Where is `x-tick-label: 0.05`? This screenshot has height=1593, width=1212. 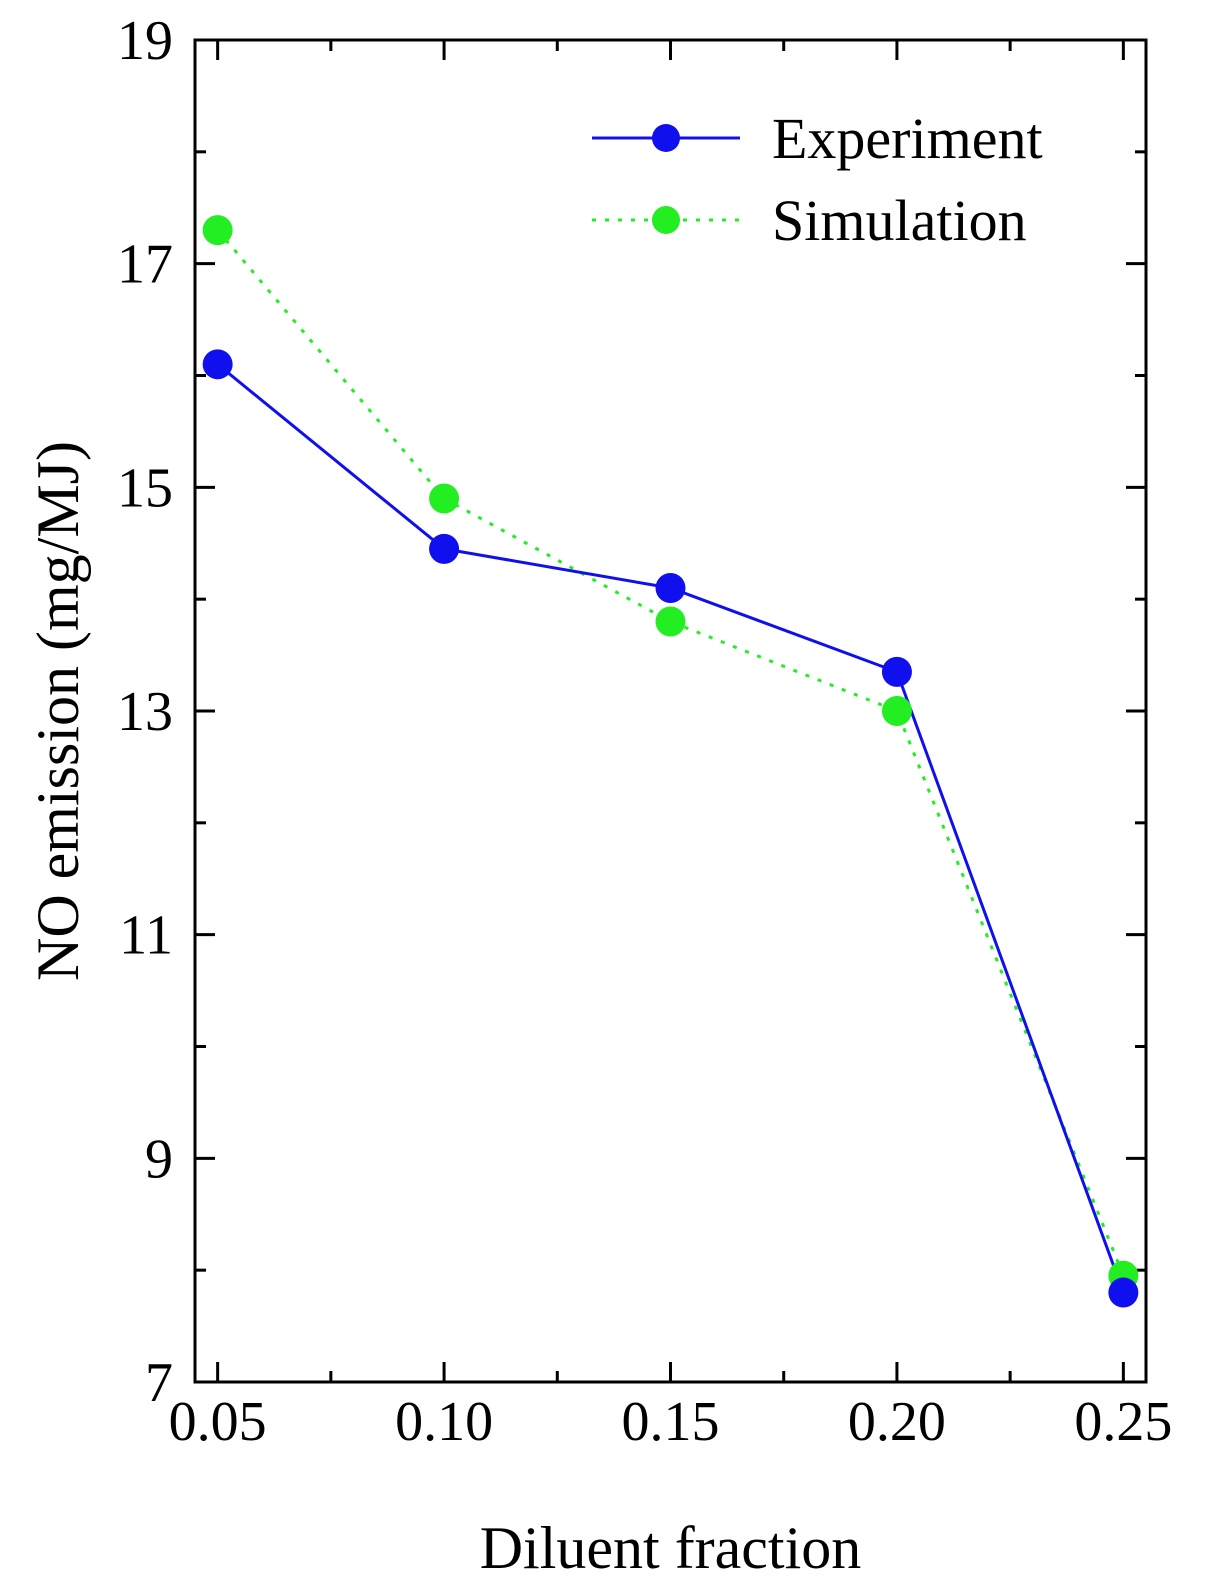
x-tick-label: 0.05 is located at coordinates (218, 1422).